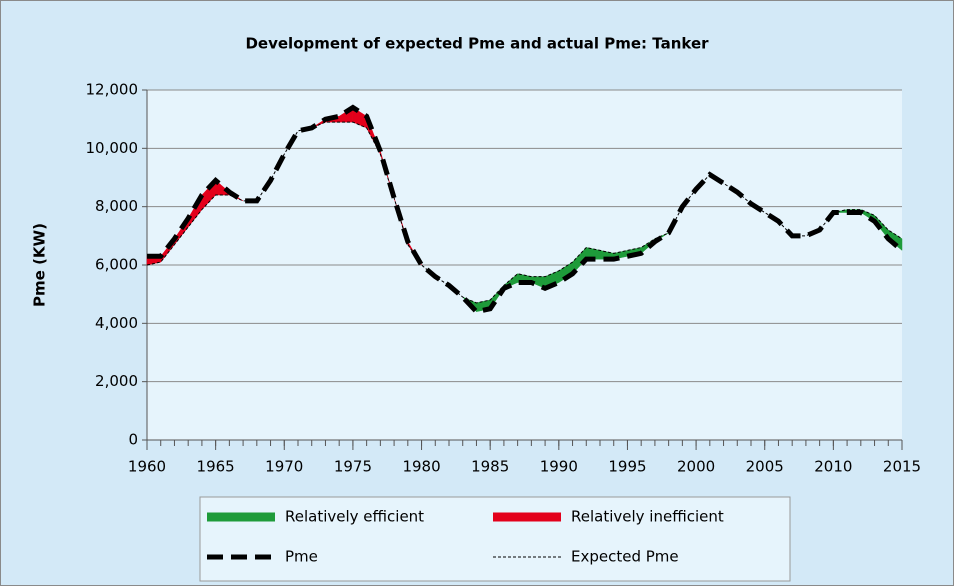 The width and height of the screenshot is (954, 586). I want to click on x-tick-label: 2010, so click(833, 467).